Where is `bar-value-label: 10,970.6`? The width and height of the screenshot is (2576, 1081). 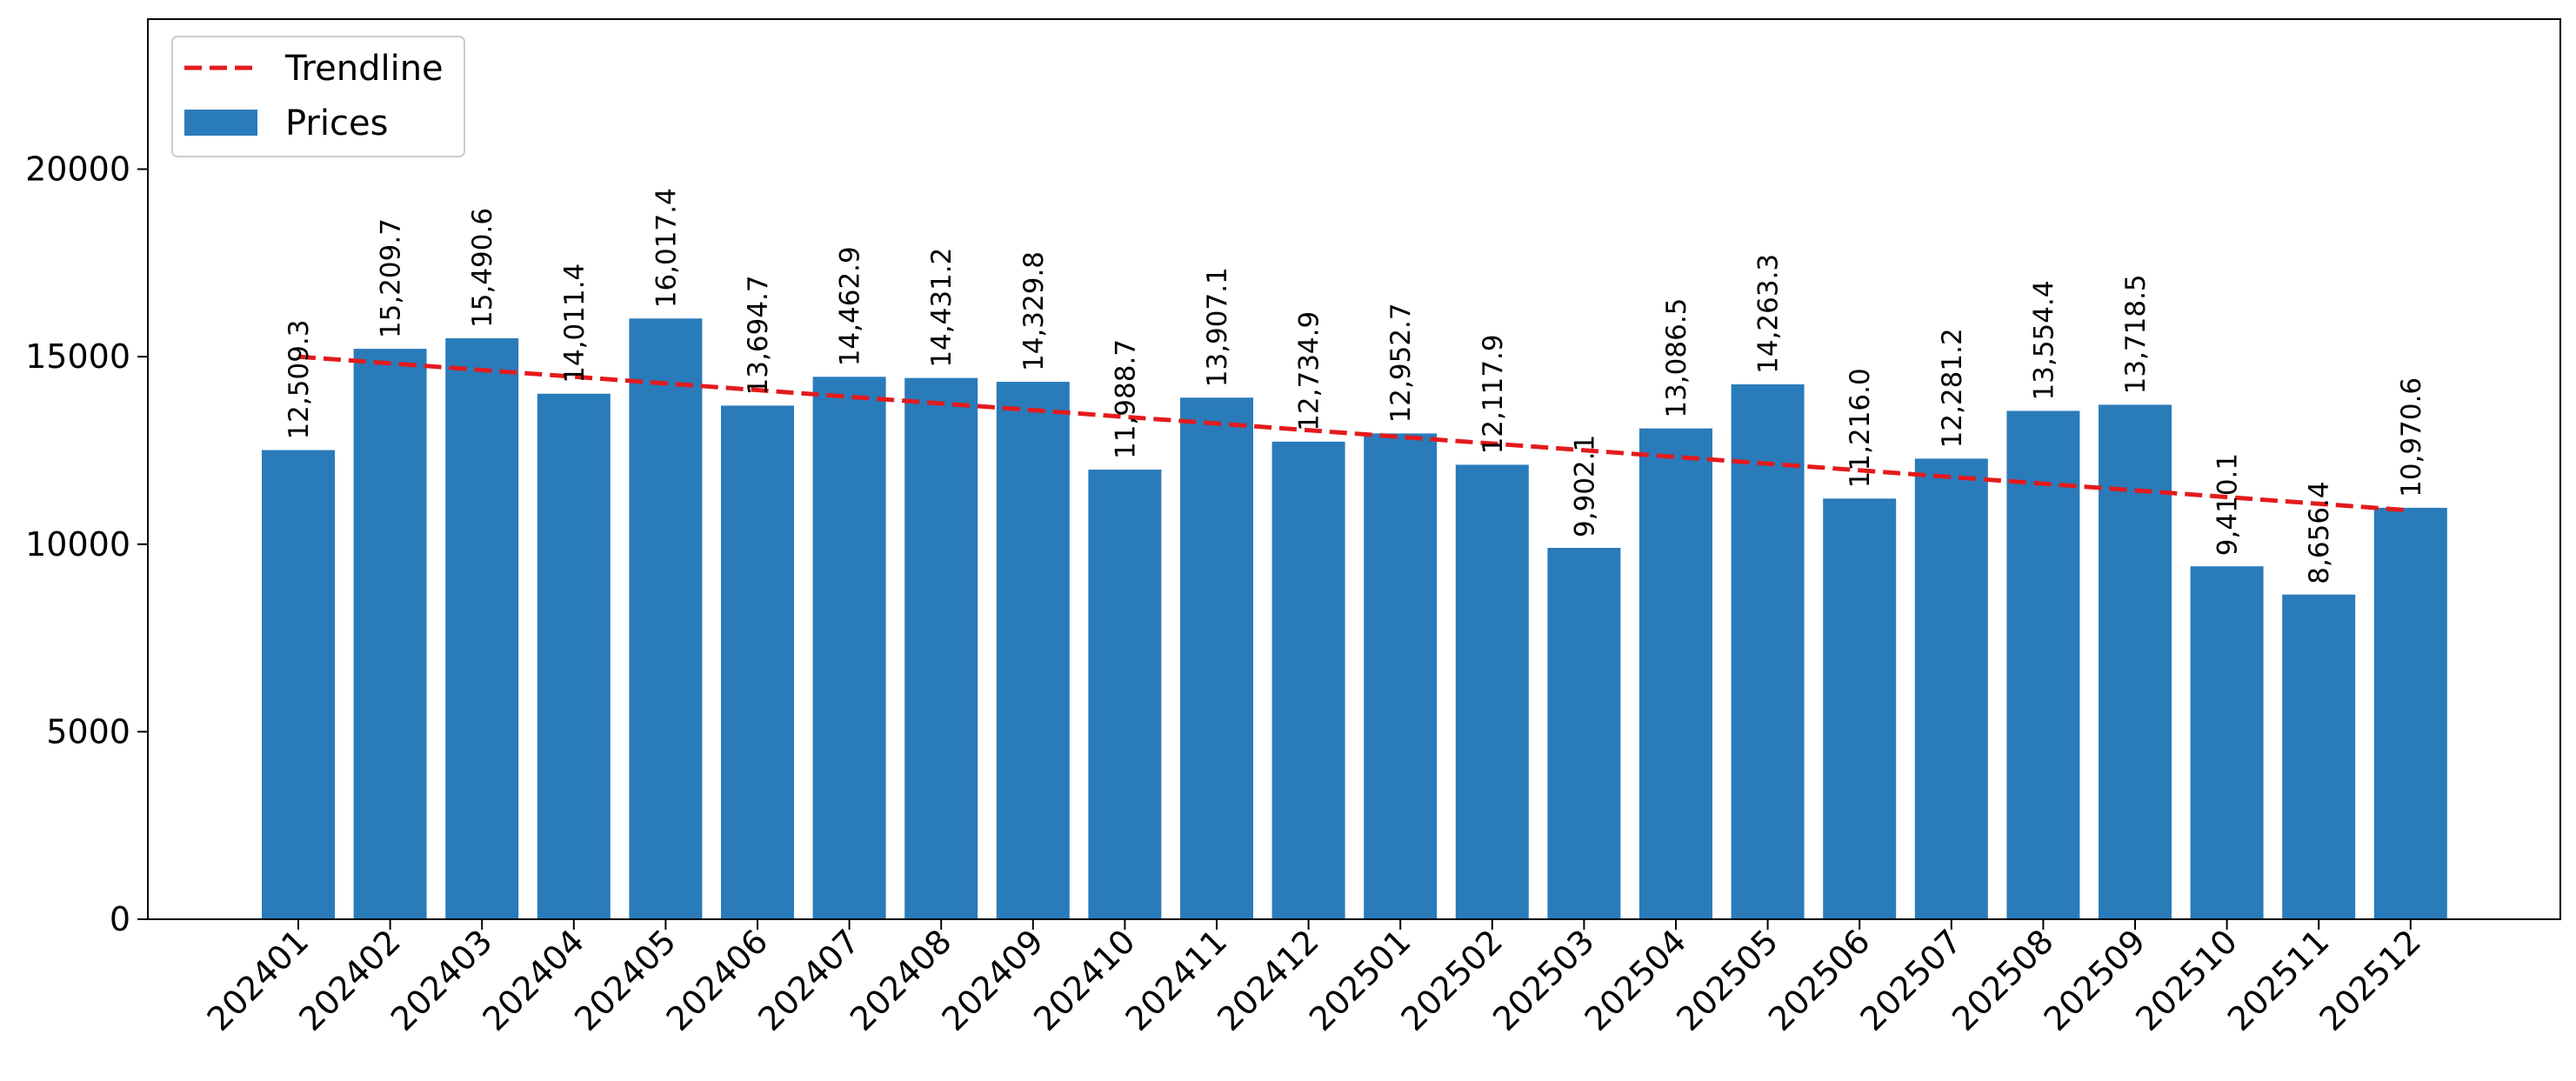 bar-value-label: 10,970.6 is located at coordinates (2411, 437).